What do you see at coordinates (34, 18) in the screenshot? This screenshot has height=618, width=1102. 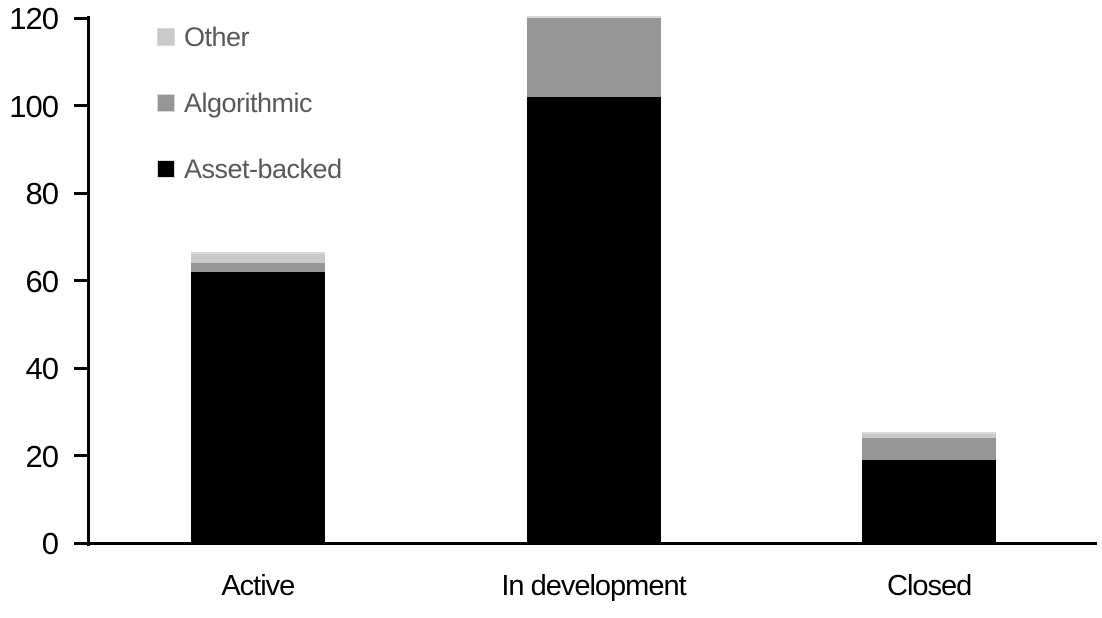 I see `y-tick-label: 120` at bounding box center [34, 18].